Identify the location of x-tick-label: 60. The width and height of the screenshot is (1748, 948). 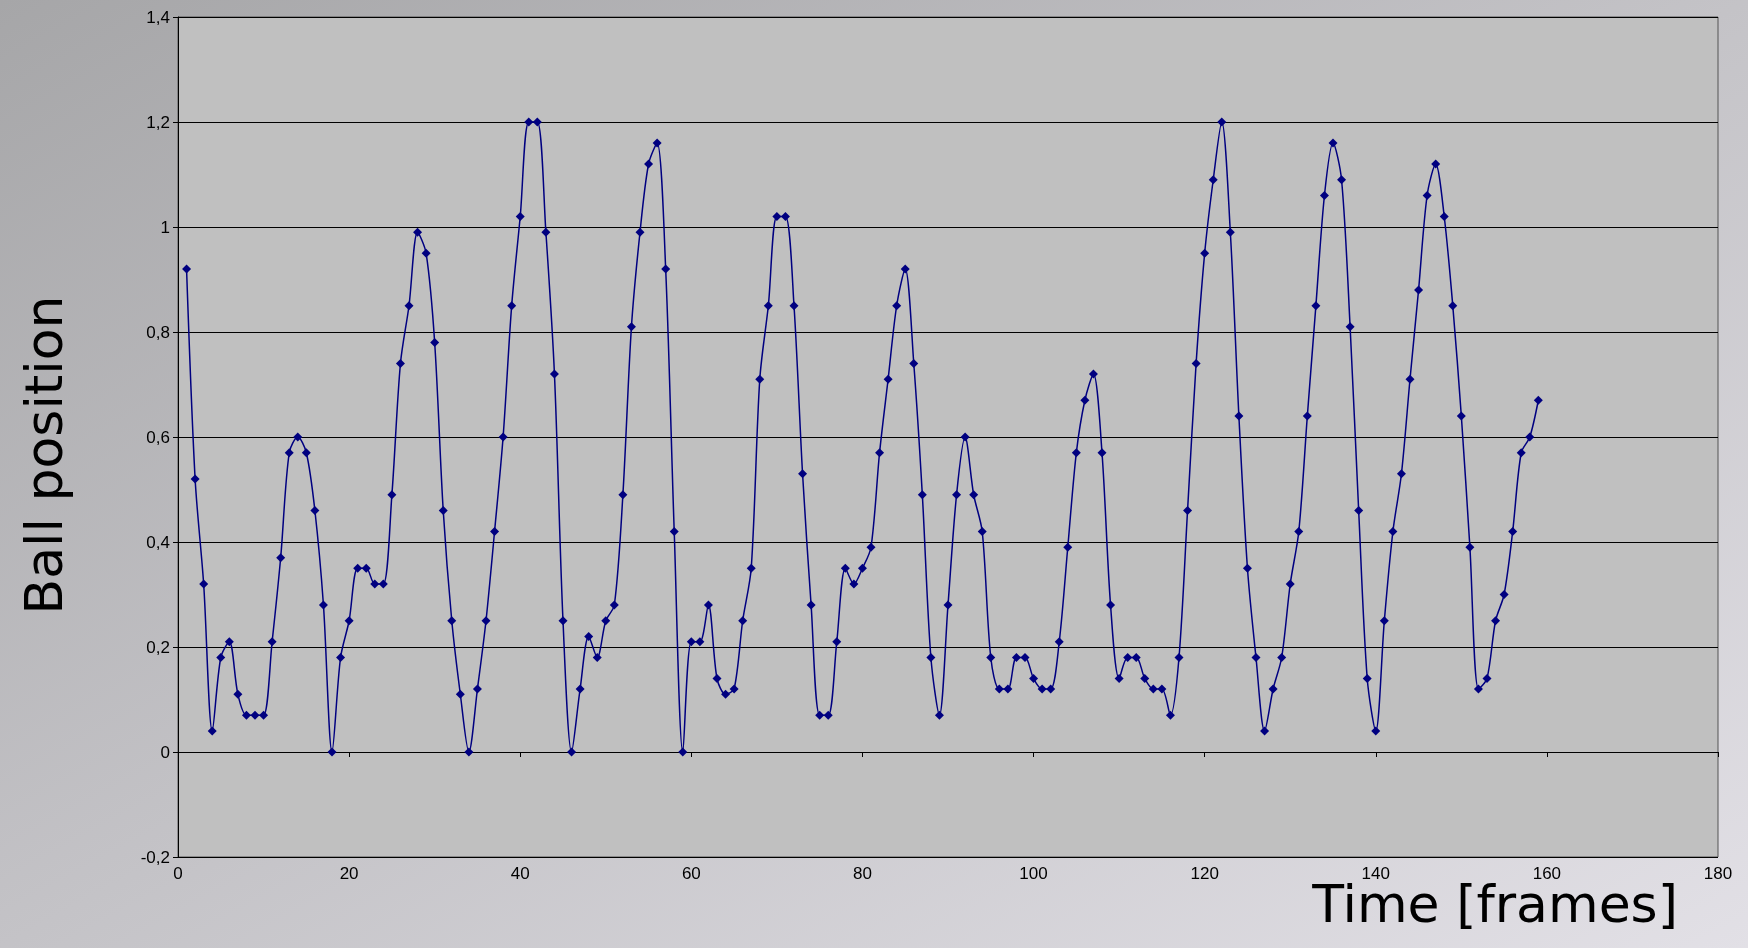
(691, 873).